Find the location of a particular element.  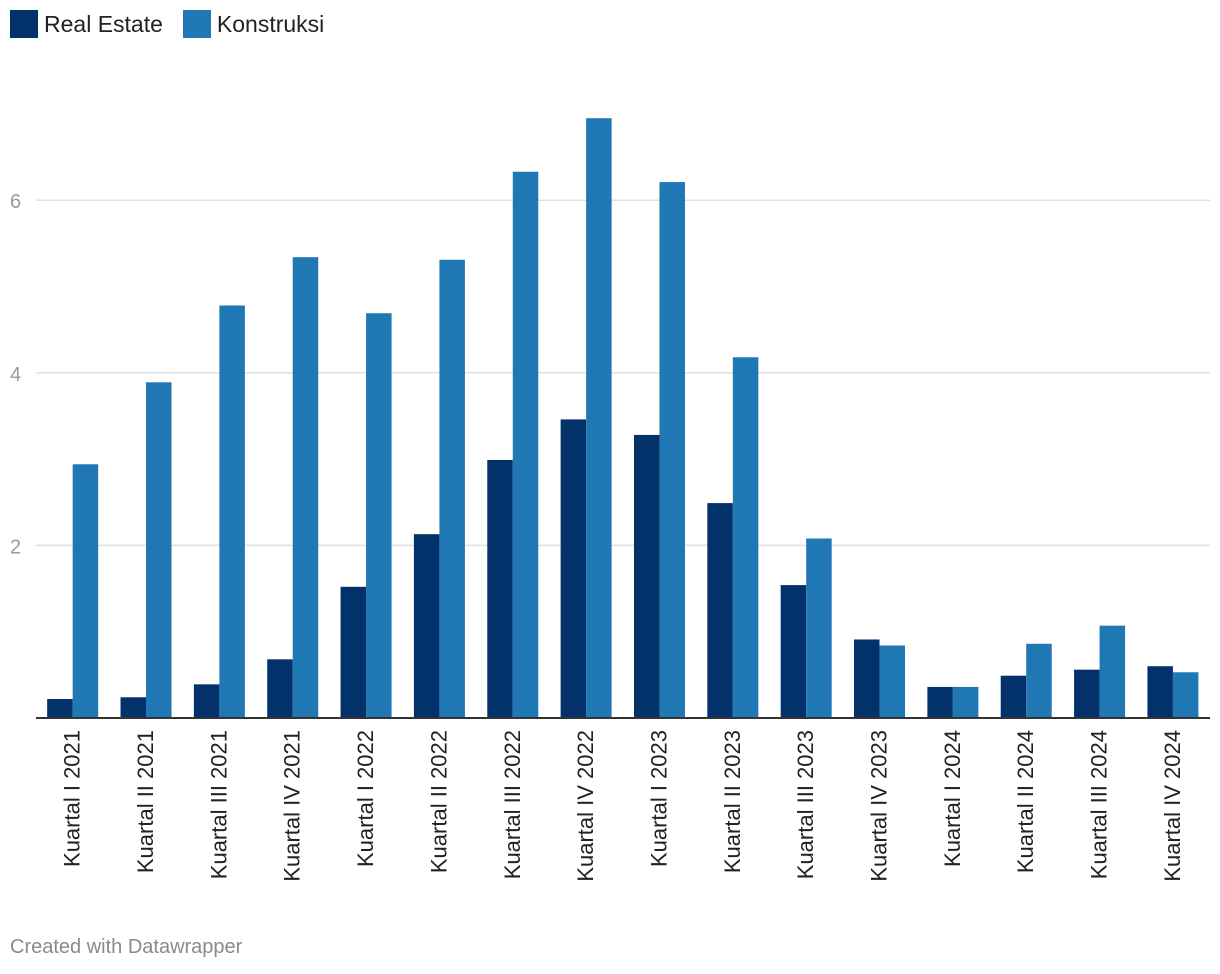

x-tick-label: Kuartal I 2023 is located at coordinates (658, 798).